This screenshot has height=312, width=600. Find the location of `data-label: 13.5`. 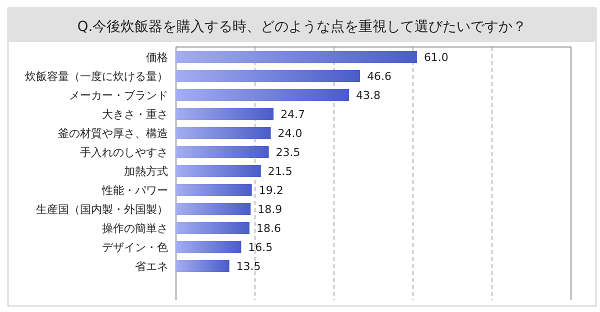

data-label: 13.5 is located at coordinates (248, 266).